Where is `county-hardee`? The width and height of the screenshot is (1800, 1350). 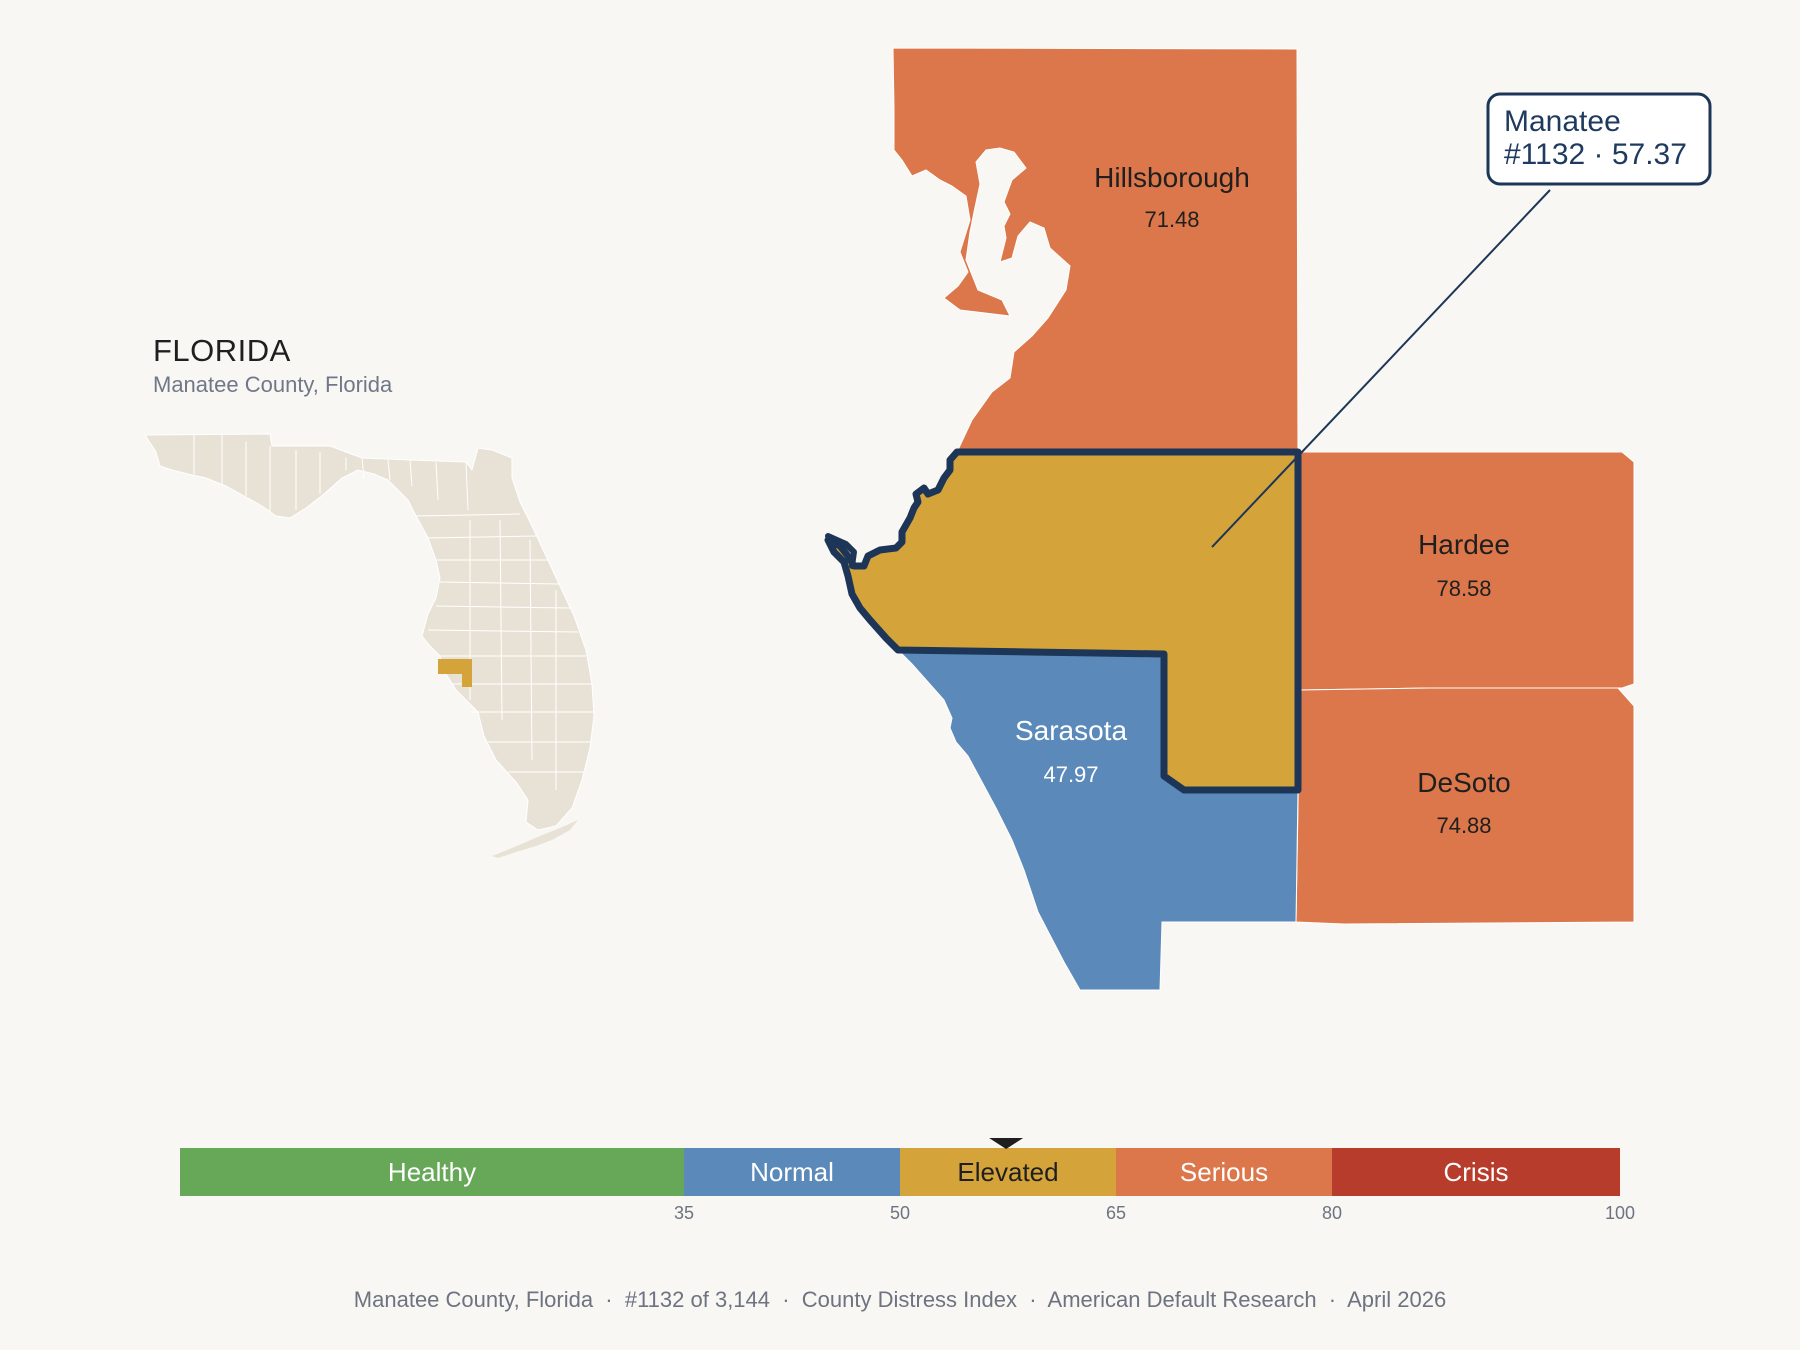 county-hardee is located at coordinates (1467, 571).